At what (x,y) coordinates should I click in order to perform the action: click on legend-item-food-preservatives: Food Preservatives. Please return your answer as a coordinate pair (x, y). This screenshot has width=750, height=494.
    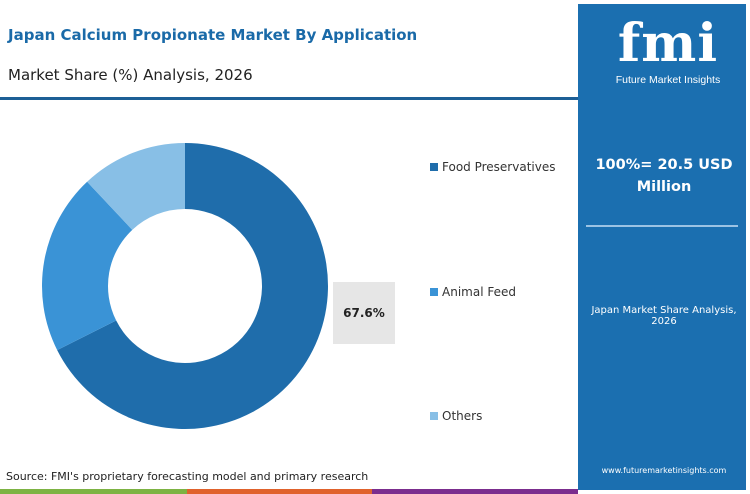
    Looking at the image, I should click on (492, 167).